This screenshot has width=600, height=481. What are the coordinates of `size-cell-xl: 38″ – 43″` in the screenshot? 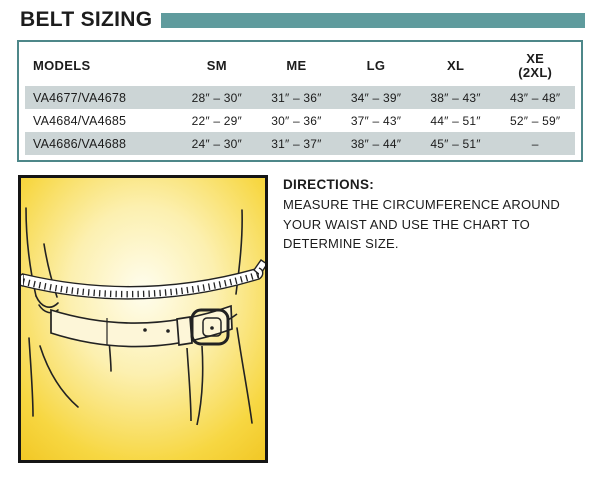 It's located at (455, 97).